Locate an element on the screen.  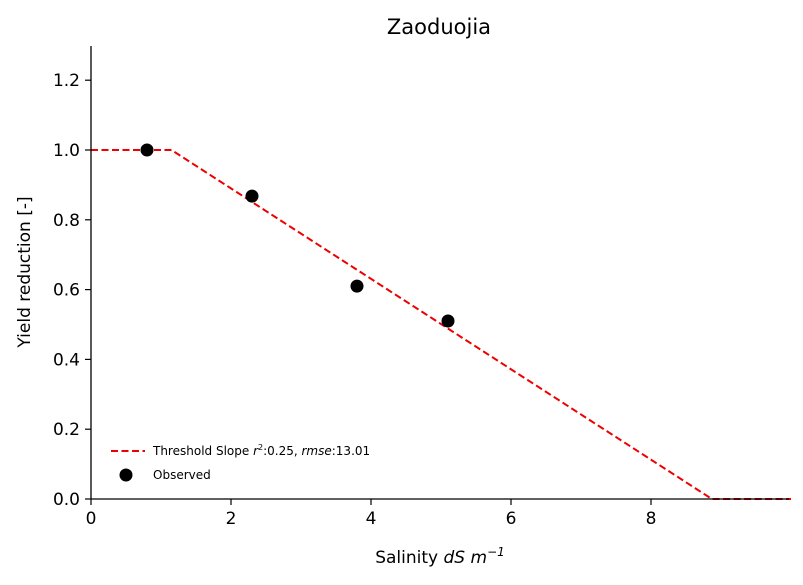
x-tick-label: 8 is located at coordinates (651, 519).